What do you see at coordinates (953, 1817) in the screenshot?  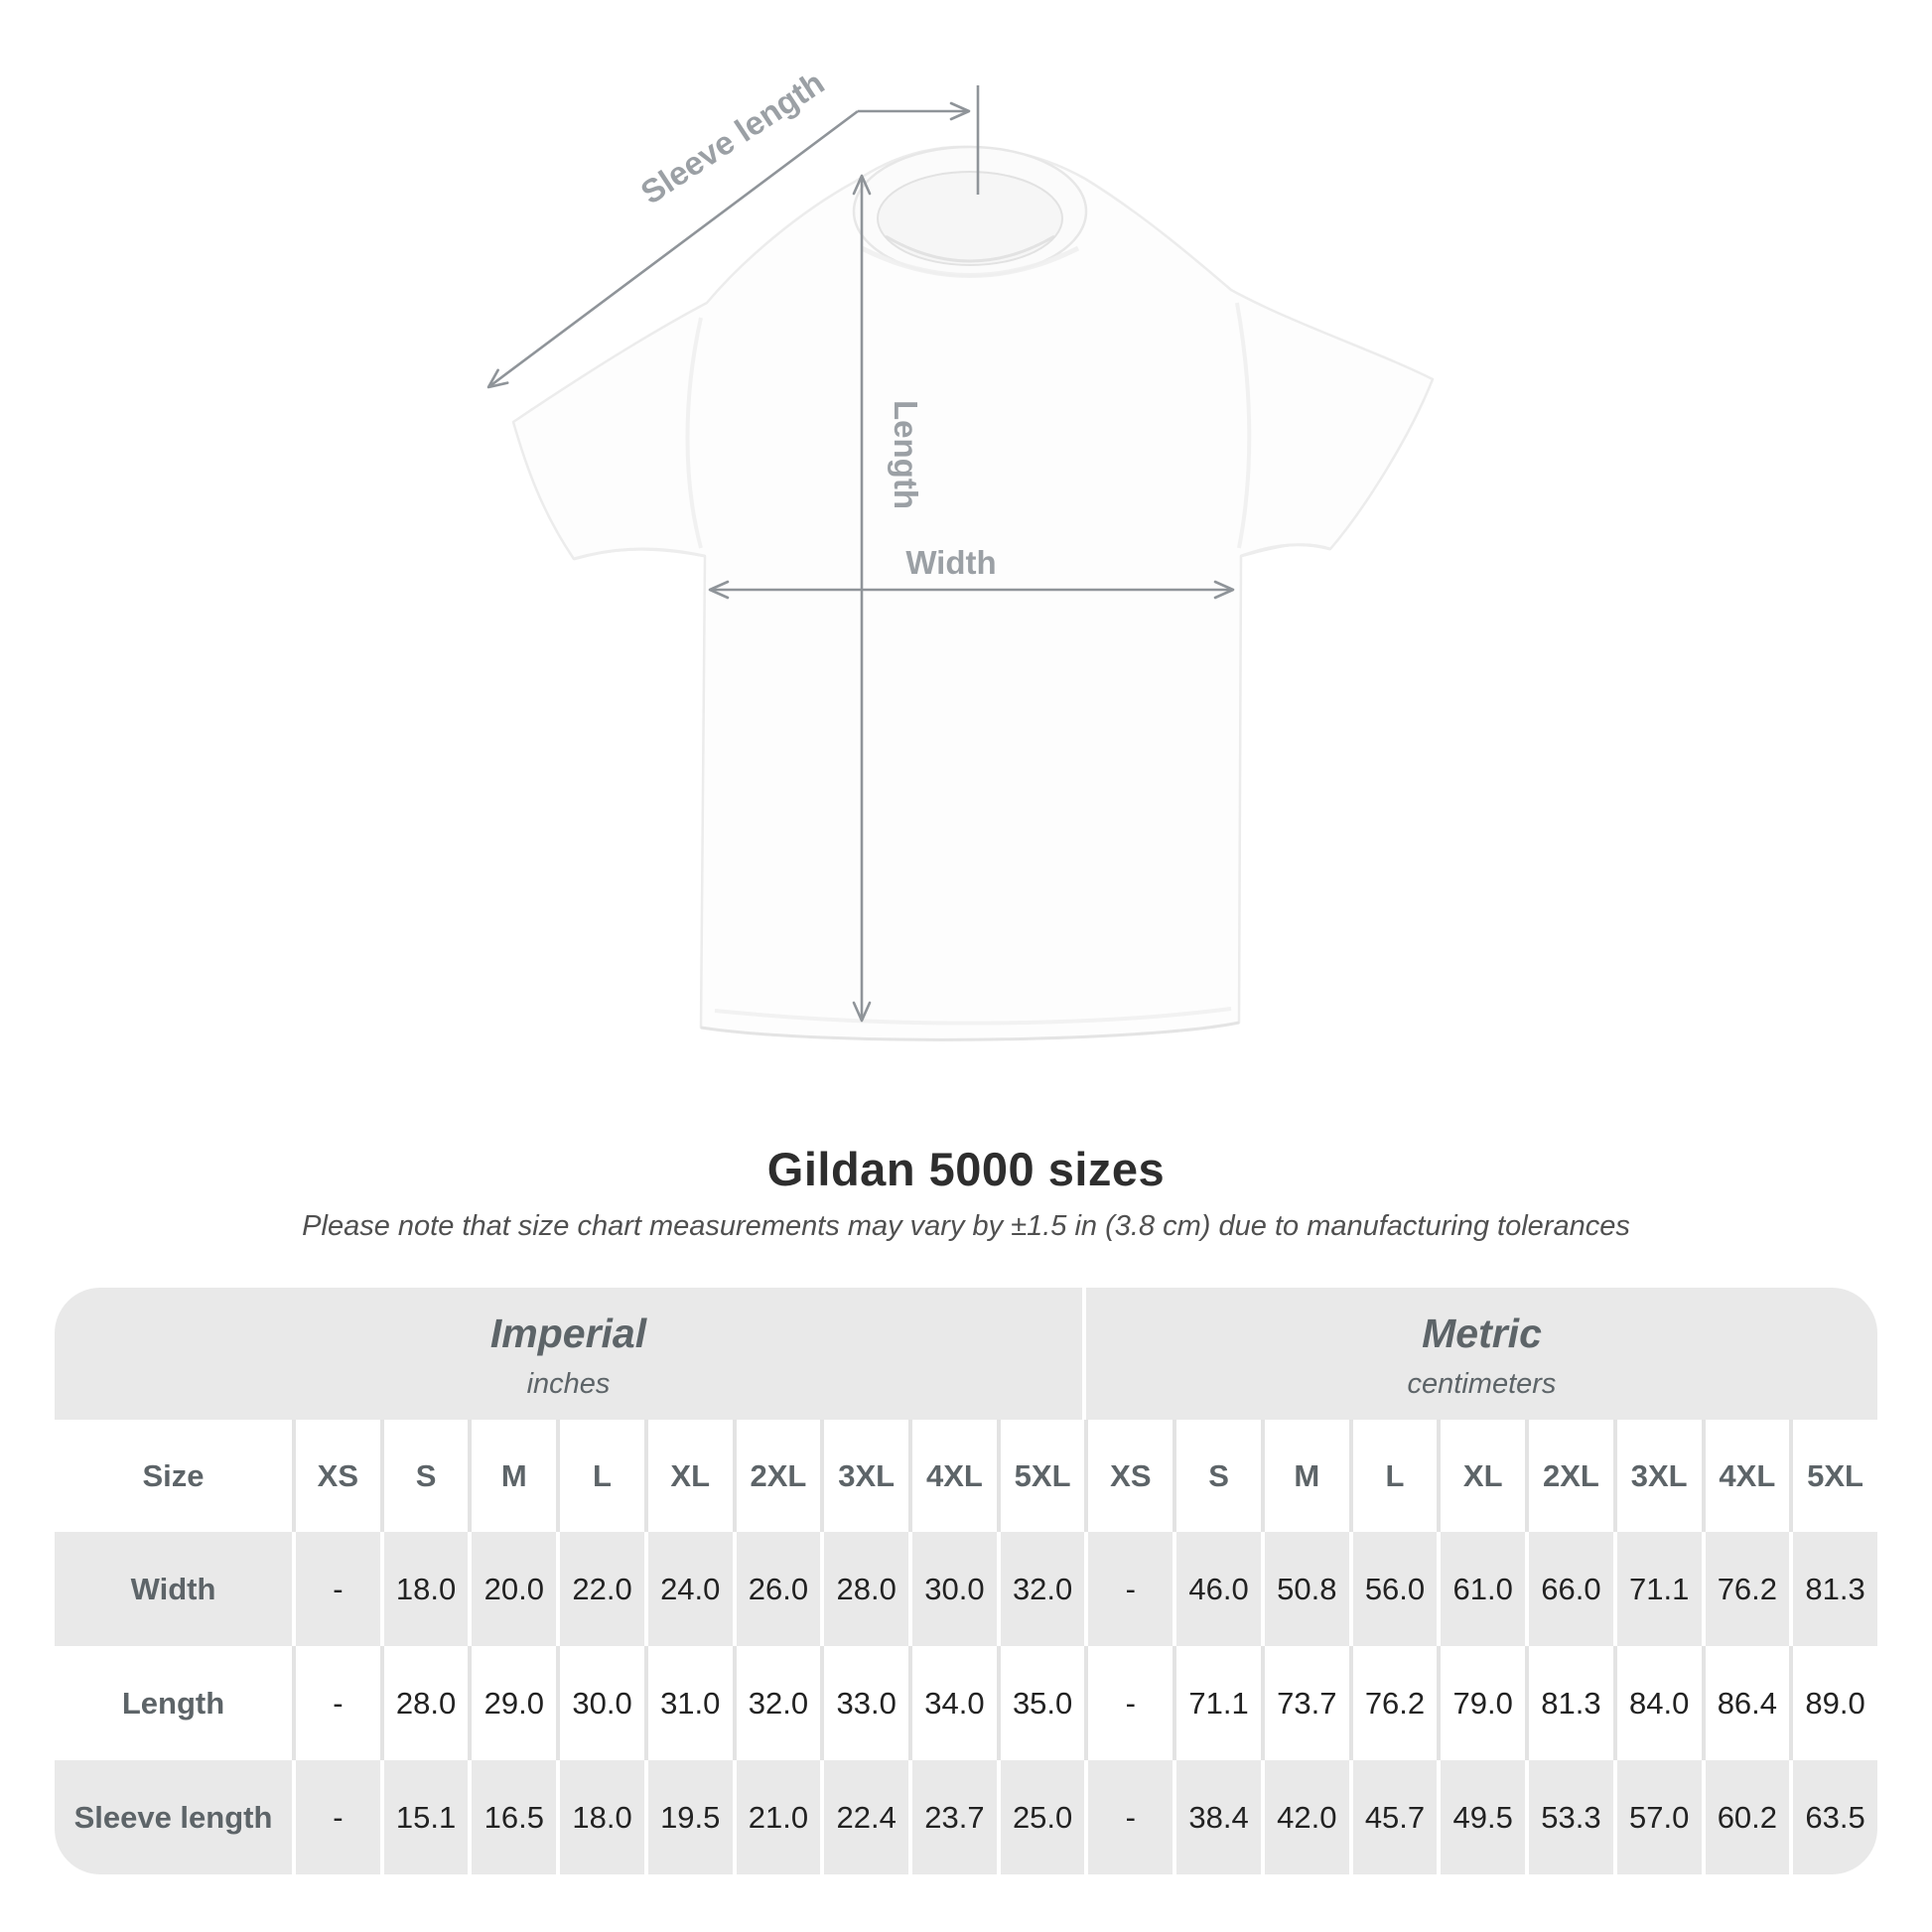 I see `measurement-value-cell: 23.7` at bounding box center [953, 1817].